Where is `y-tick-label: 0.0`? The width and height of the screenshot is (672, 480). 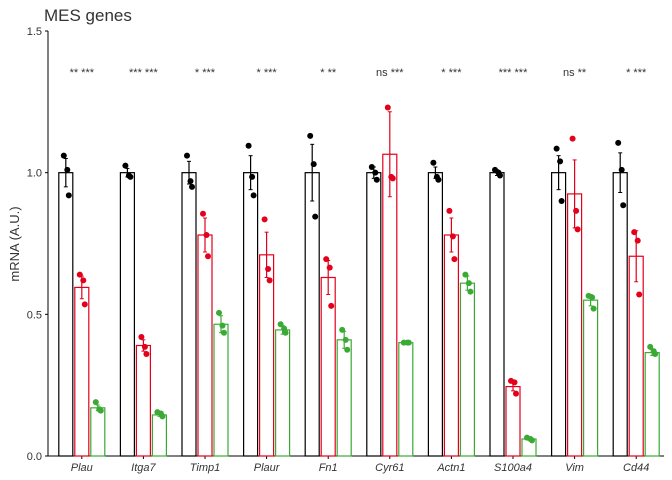
y-tick-label: 0.0 is located at coordinates (34, 457).